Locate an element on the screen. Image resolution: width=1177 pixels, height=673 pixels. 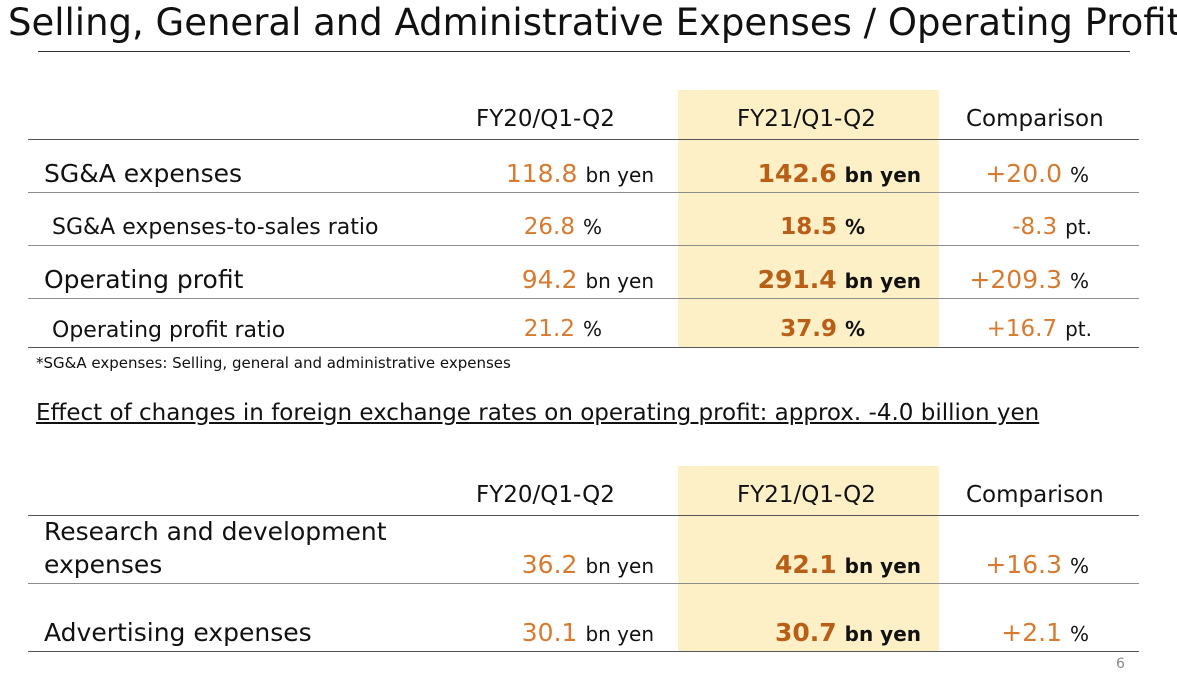
op-profit-fy20-value: 94.2 bn yen is located at coordinates (587, 279).